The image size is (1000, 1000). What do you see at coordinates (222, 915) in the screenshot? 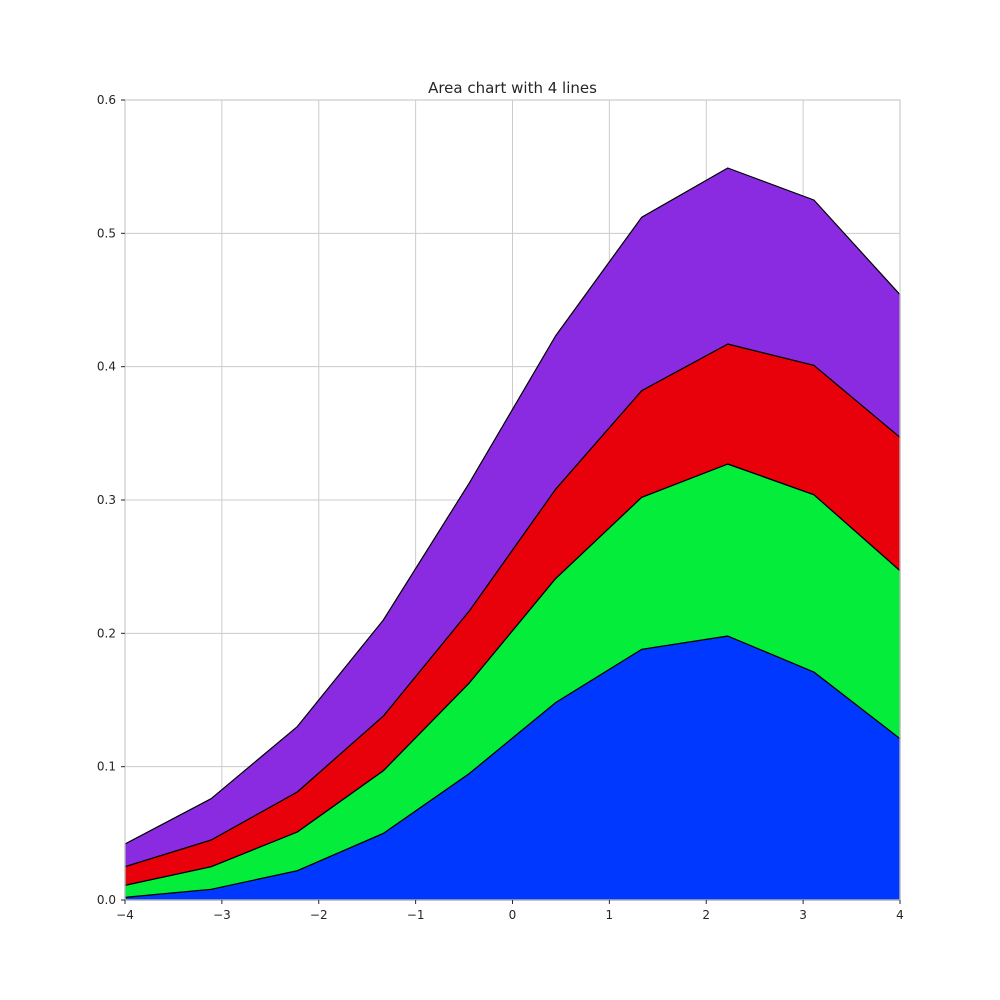
I see `x-tick-label: −3` at bounding box center [222, 915].